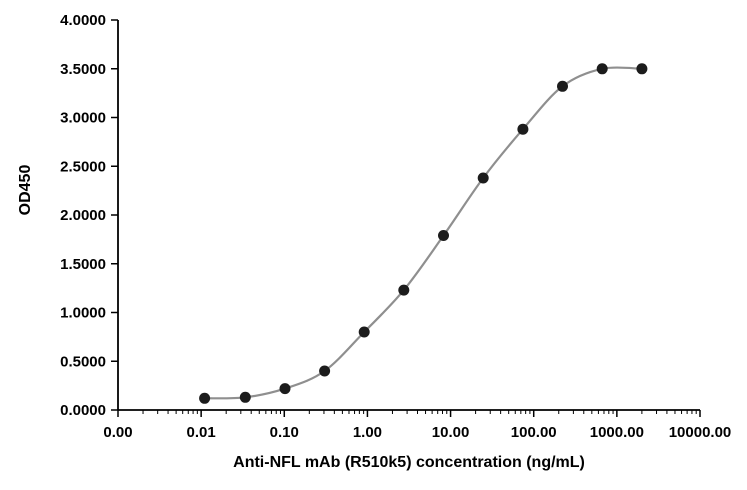 This screenshot has width=747, height=490. Describe the element at coordinates (367, 432) in the screenshot. I see `x-tick-label: 1.00` at that location.